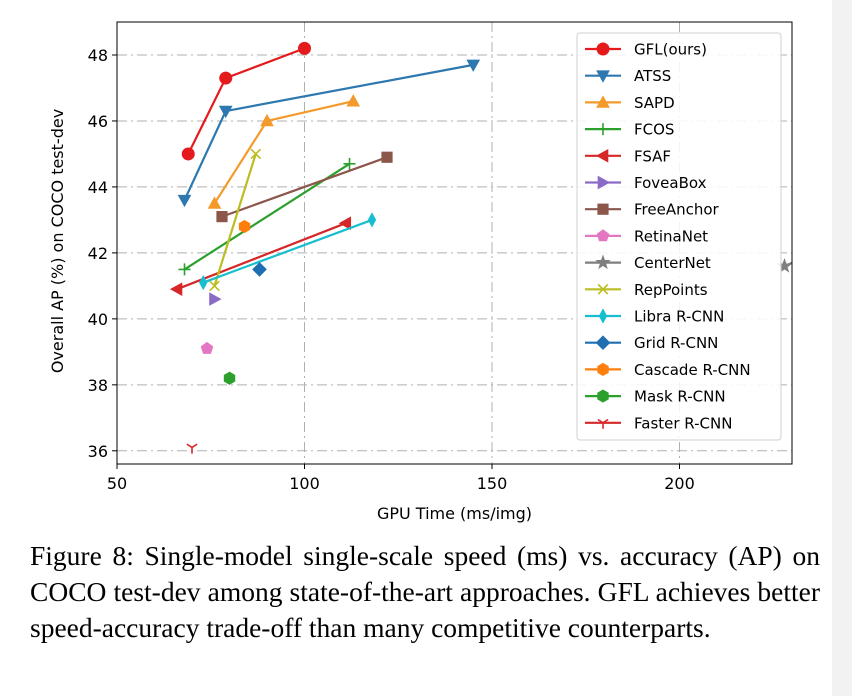  I want to click on data-point-faster-r-cnn, so click(192, 448).